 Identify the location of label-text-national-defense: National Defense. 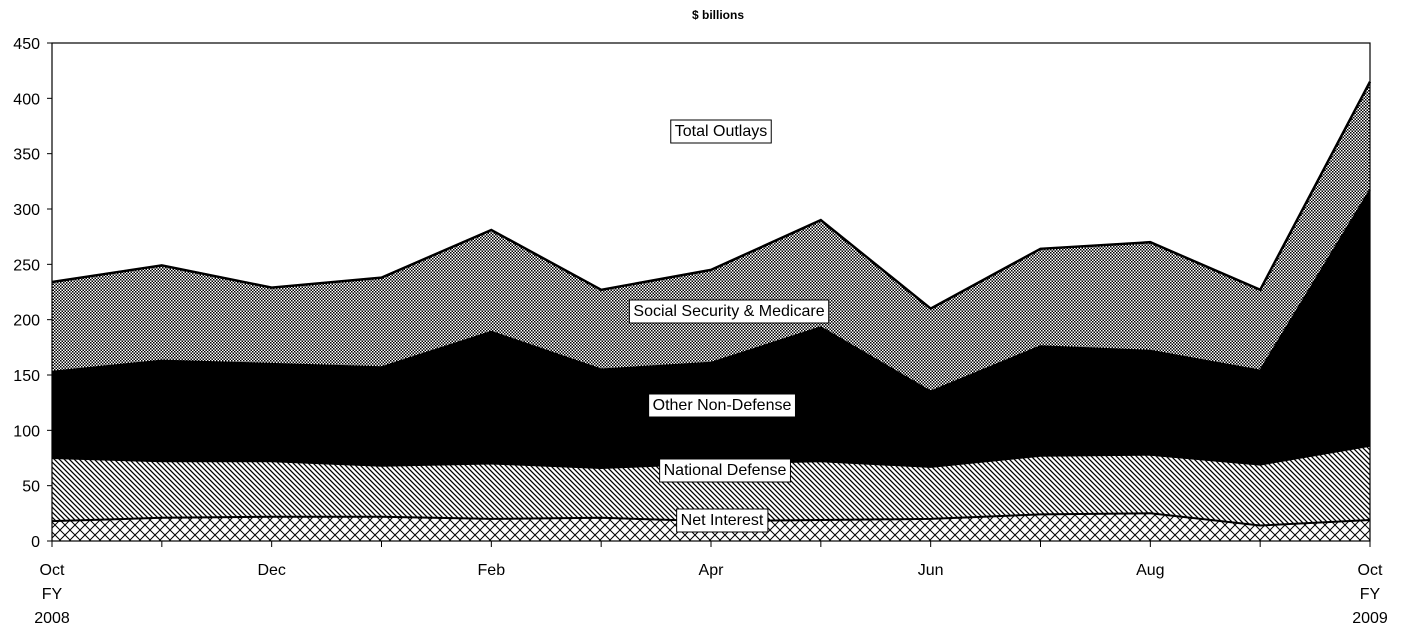
(725, 470).